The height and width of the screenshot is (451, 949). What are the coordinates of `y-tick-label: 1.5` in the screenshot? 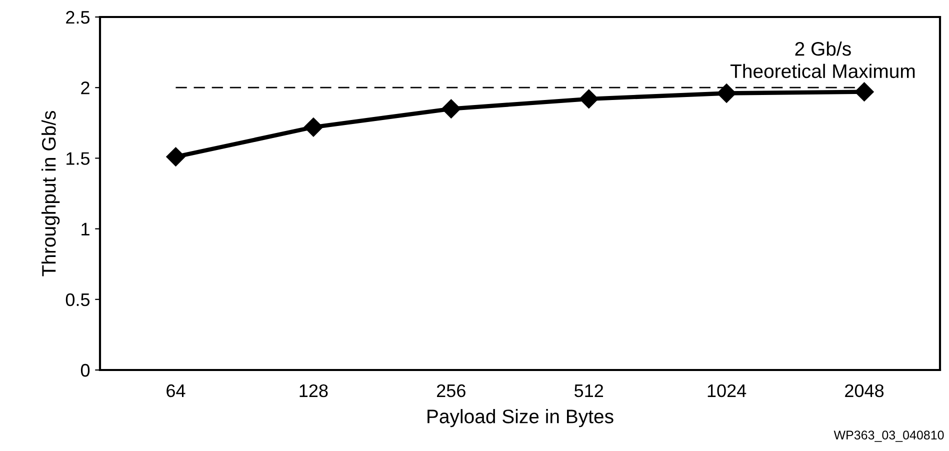 It's located at (78, 158).